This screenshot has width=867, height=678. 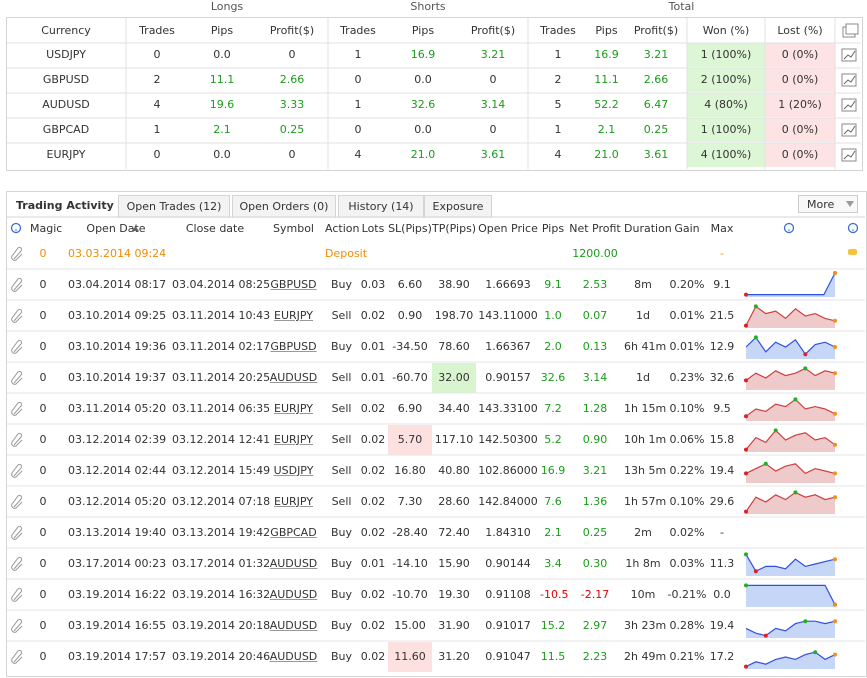 What do you see at coordinates (800, 154) in the screenshot?
I see `summary-cell: 0 (0%)` at bounding box center [800, 154].